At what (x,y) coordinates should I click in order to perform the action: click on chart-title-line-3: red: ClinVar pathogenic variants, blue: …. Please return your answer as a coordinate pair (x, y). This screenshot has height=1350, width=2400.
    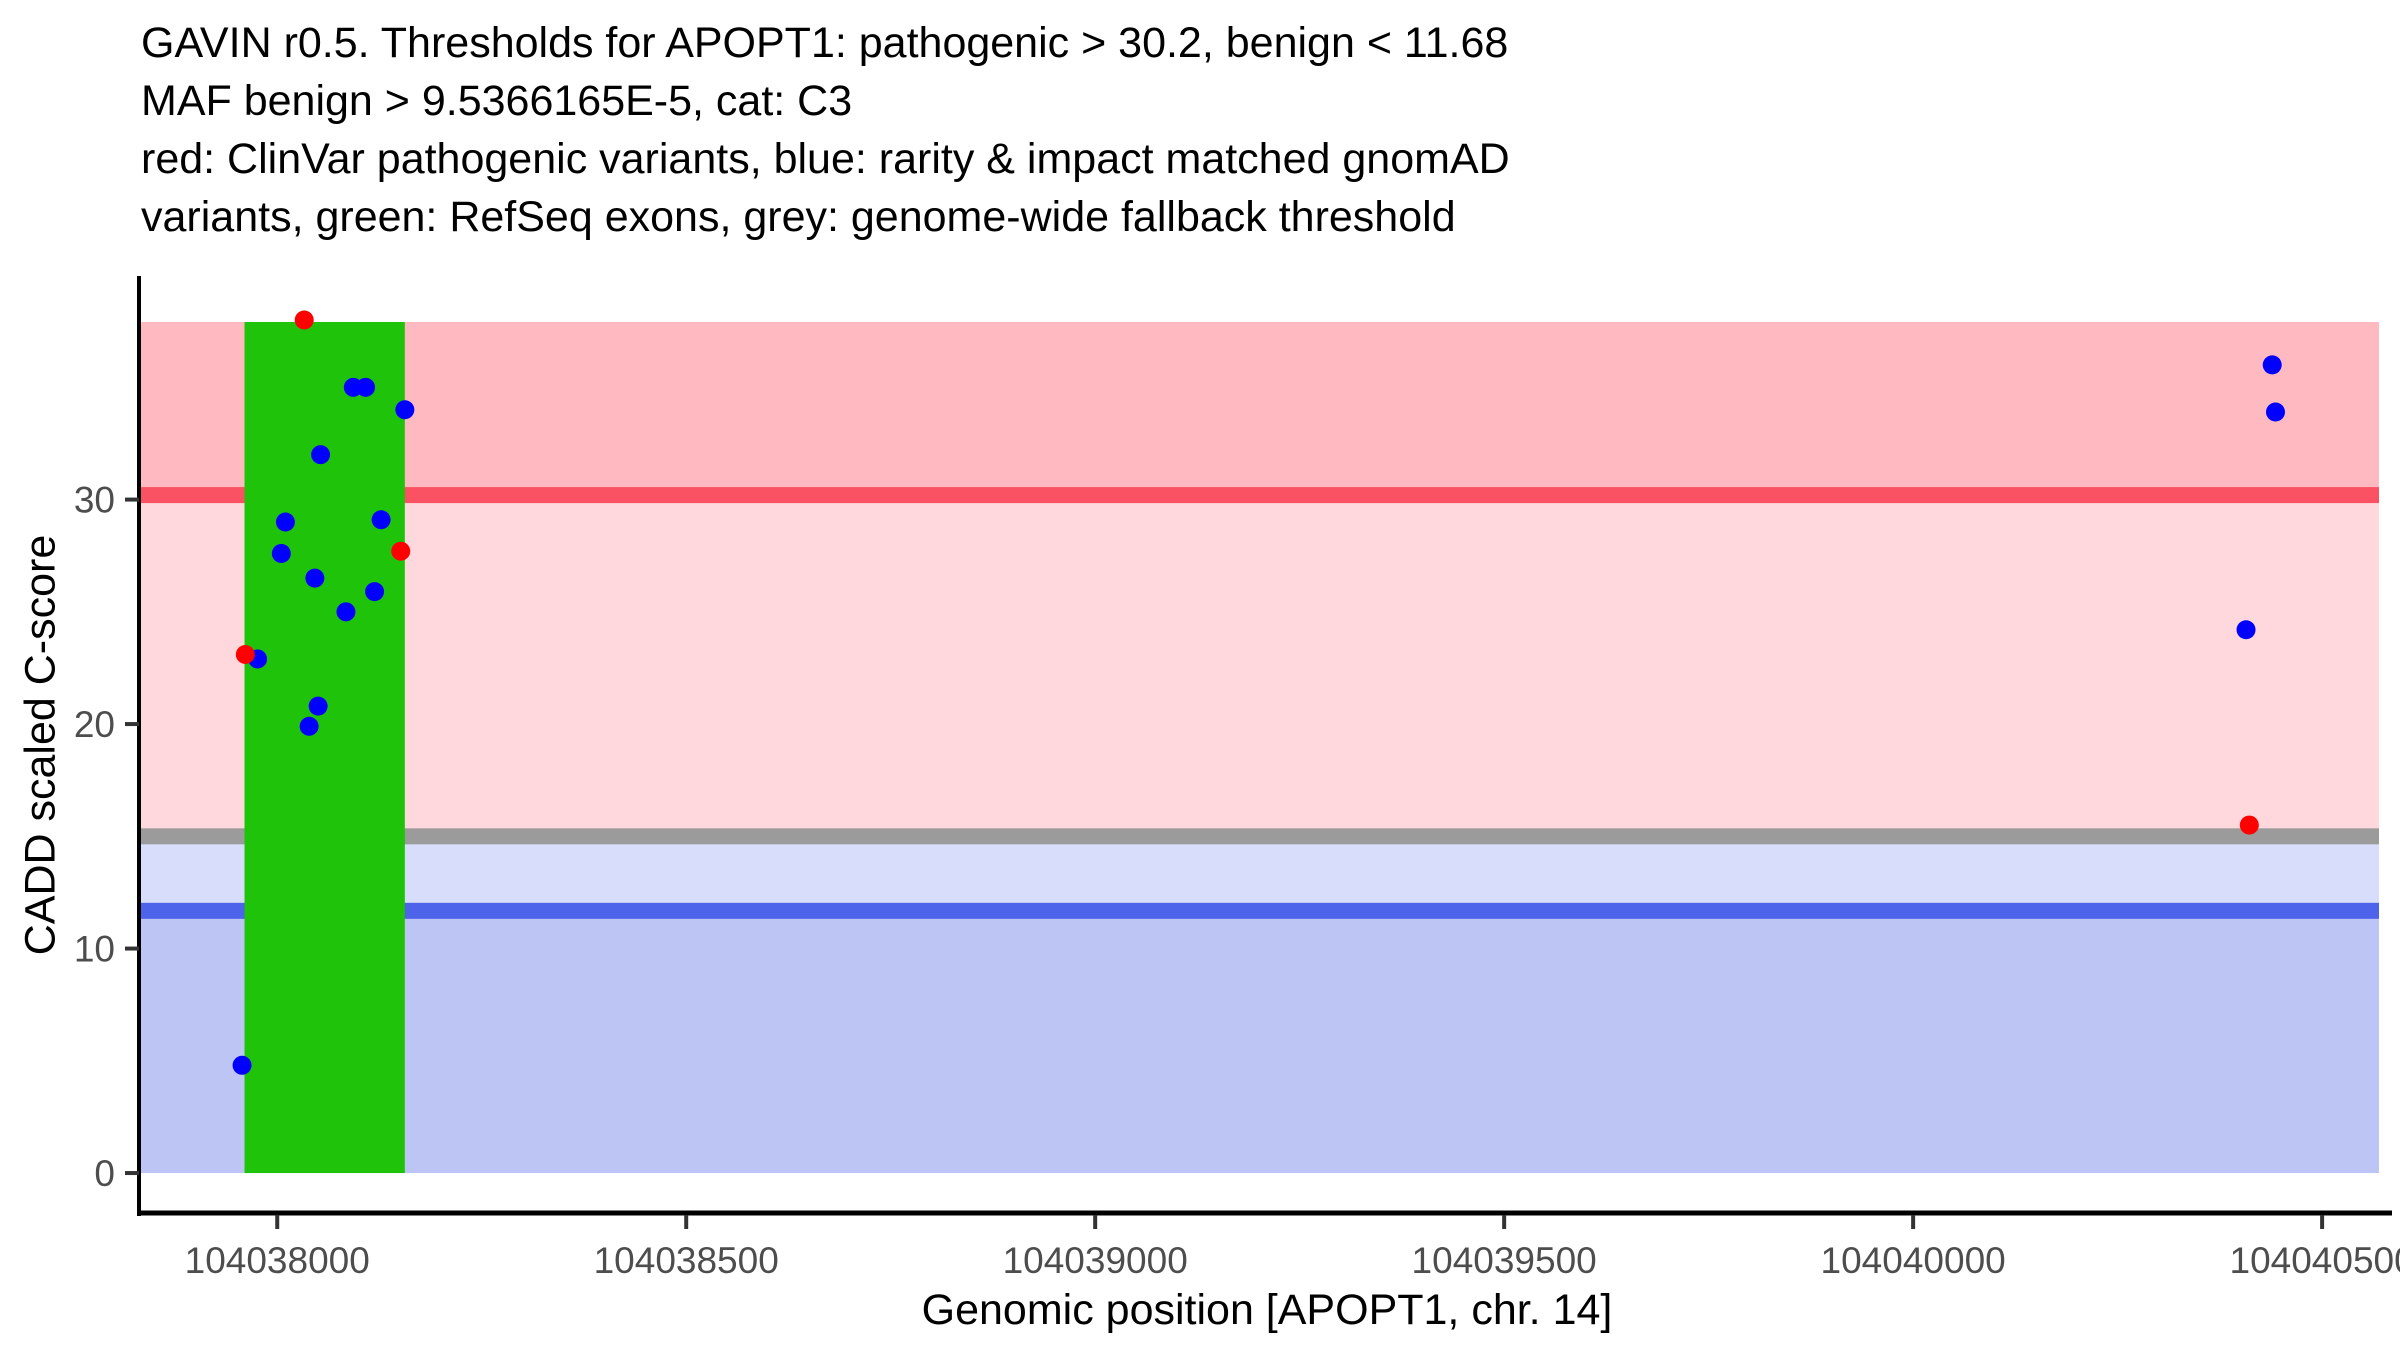
    Looking at the image, I should click on (825, 159).